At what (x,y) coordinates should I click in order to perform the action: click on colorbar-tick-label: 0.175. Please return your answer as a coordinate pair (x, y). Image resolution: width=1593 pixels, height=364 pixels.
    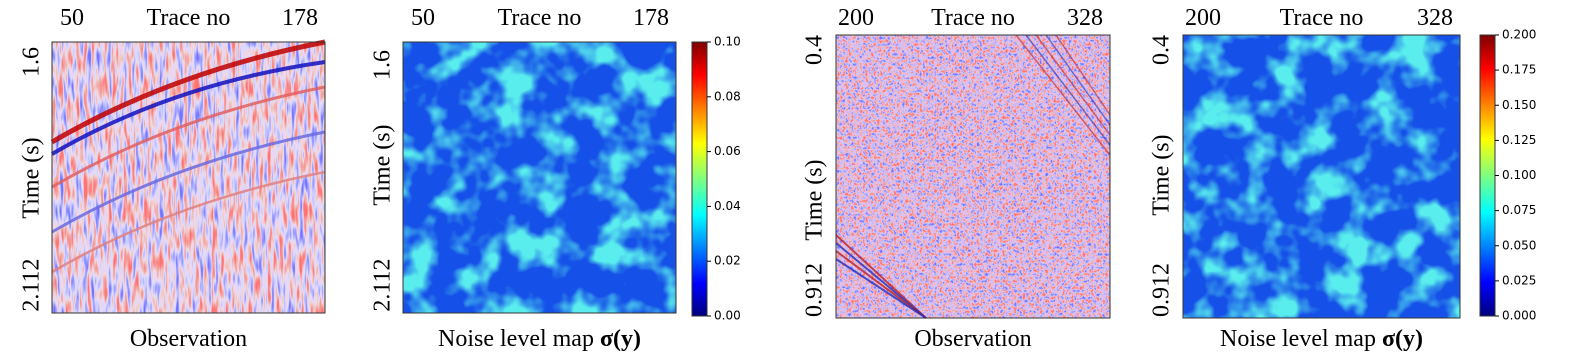
    Looking at the image, I should click on (1519, 70).